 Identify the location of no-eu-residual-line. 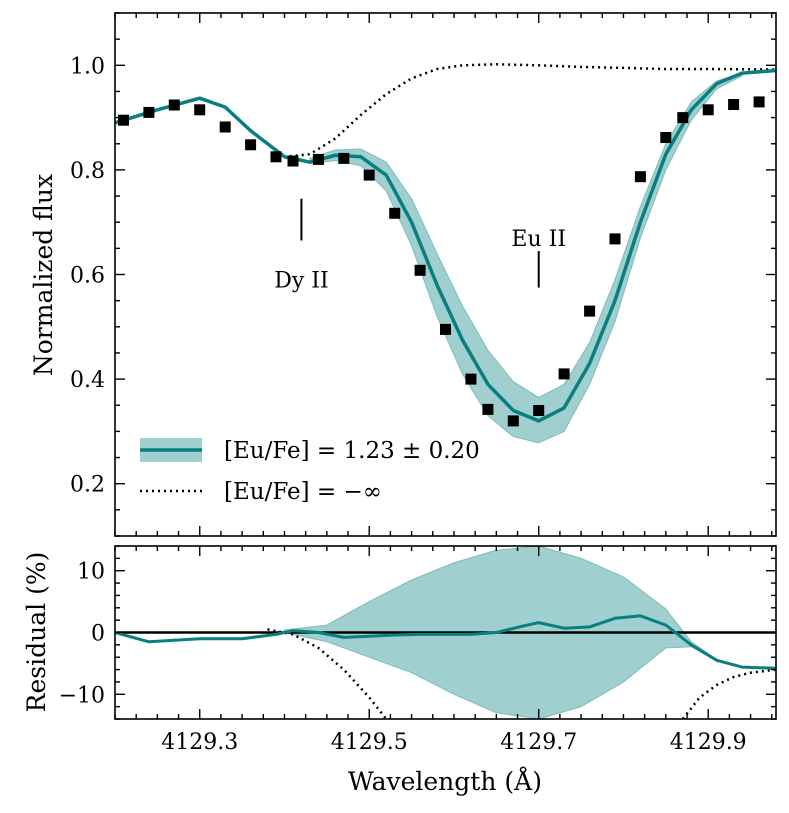
(728, 693).